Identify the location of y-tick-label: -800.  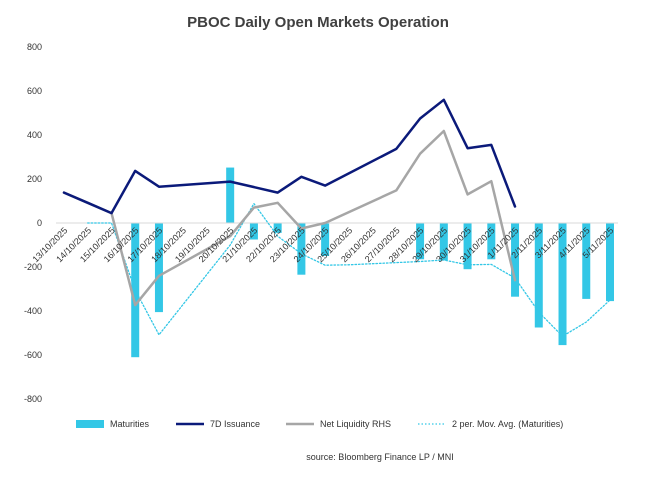
(33, 399).